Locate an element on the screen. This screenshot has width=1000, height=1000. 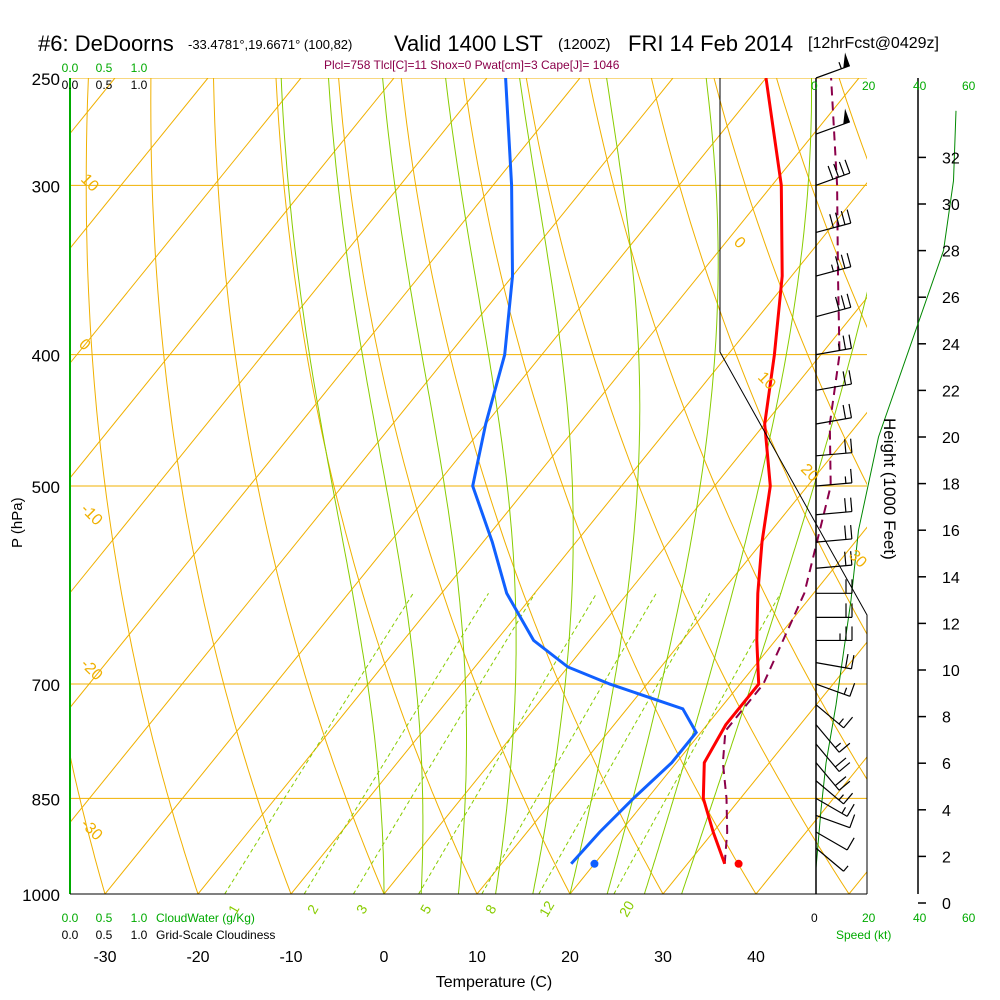
height-tick-label: 12 is located at coordinates (951, 624).